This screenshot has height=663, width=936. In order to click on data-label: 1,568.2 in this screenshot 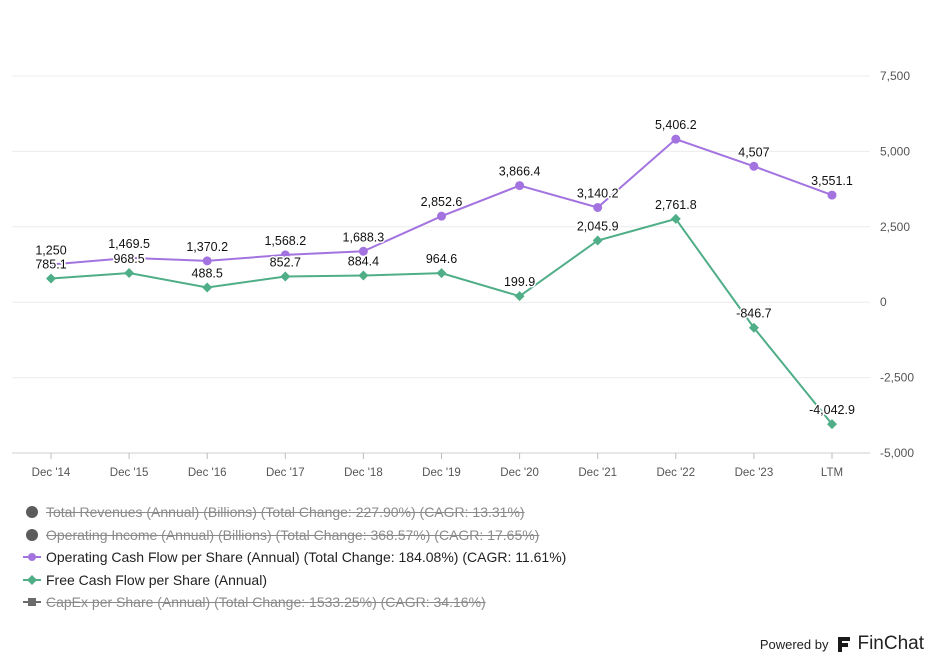, I will do `click(285, 241)`.